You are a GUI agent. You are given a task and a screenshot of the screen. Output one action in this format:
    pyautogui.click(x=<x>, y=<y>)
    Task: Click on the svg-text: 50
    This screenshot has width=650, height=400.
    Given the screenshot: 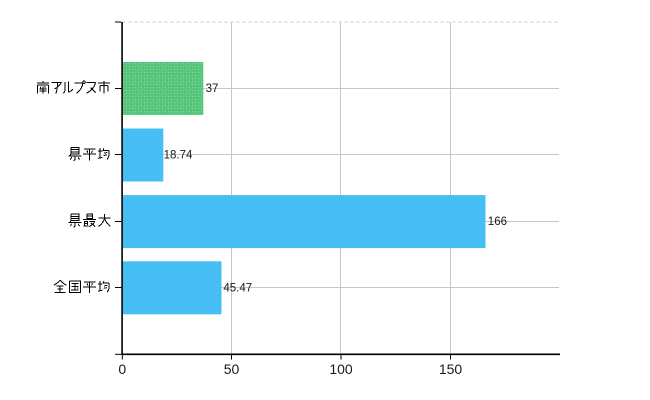 What is the action you would take?
    pyautogui.click(x=232, y=369)
    